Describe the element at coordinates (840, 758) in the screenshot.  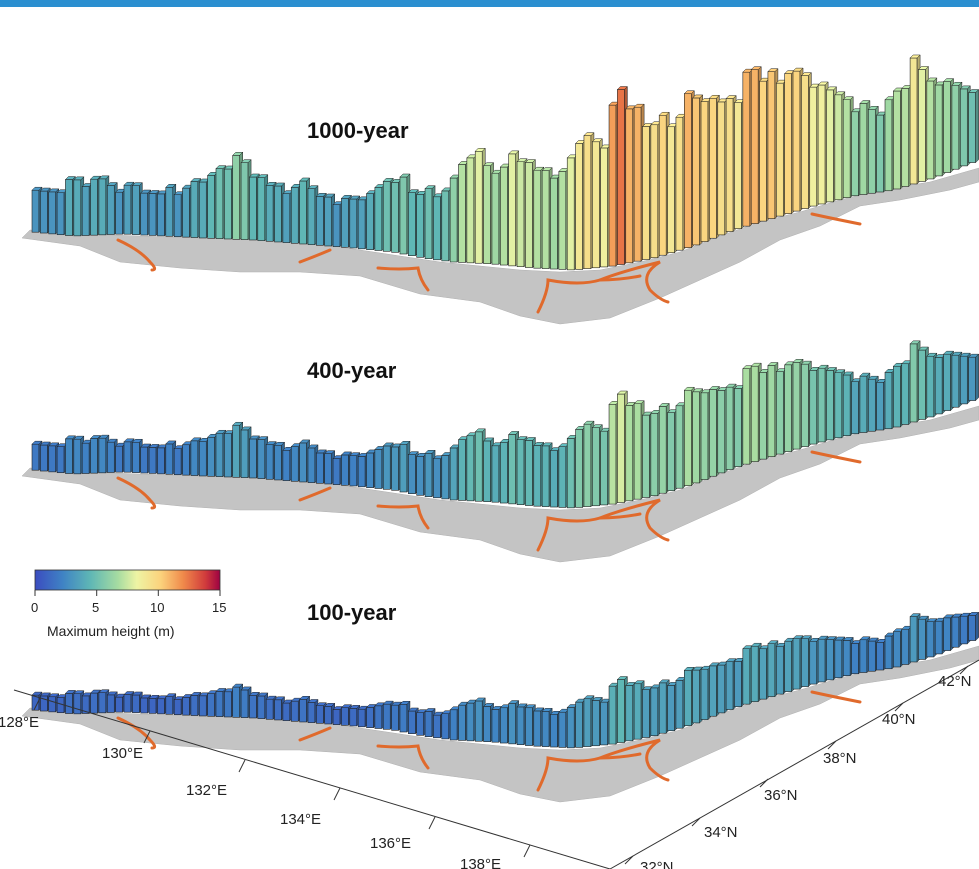
I see `y-tick-38N: 38°N` at that location.